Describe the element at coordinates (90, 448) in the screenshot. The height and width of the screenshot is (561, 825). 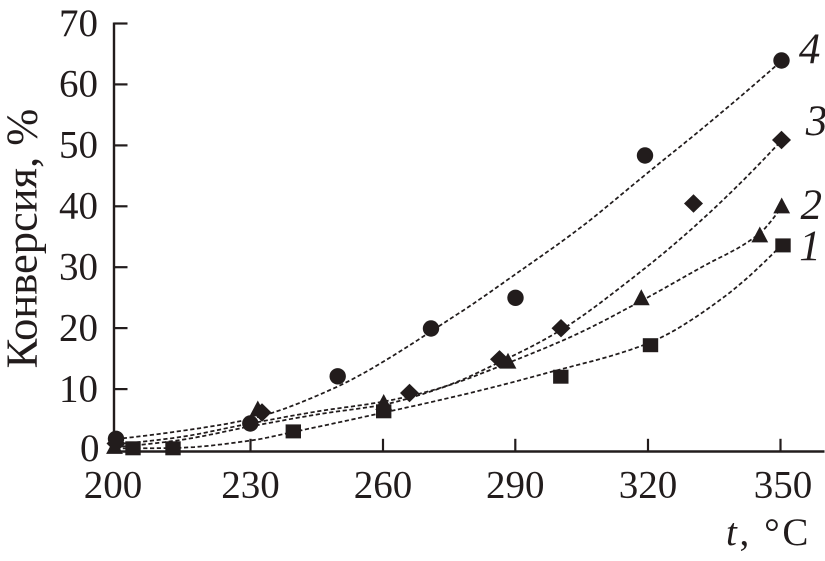
I see `svg-text: 0` at that location.